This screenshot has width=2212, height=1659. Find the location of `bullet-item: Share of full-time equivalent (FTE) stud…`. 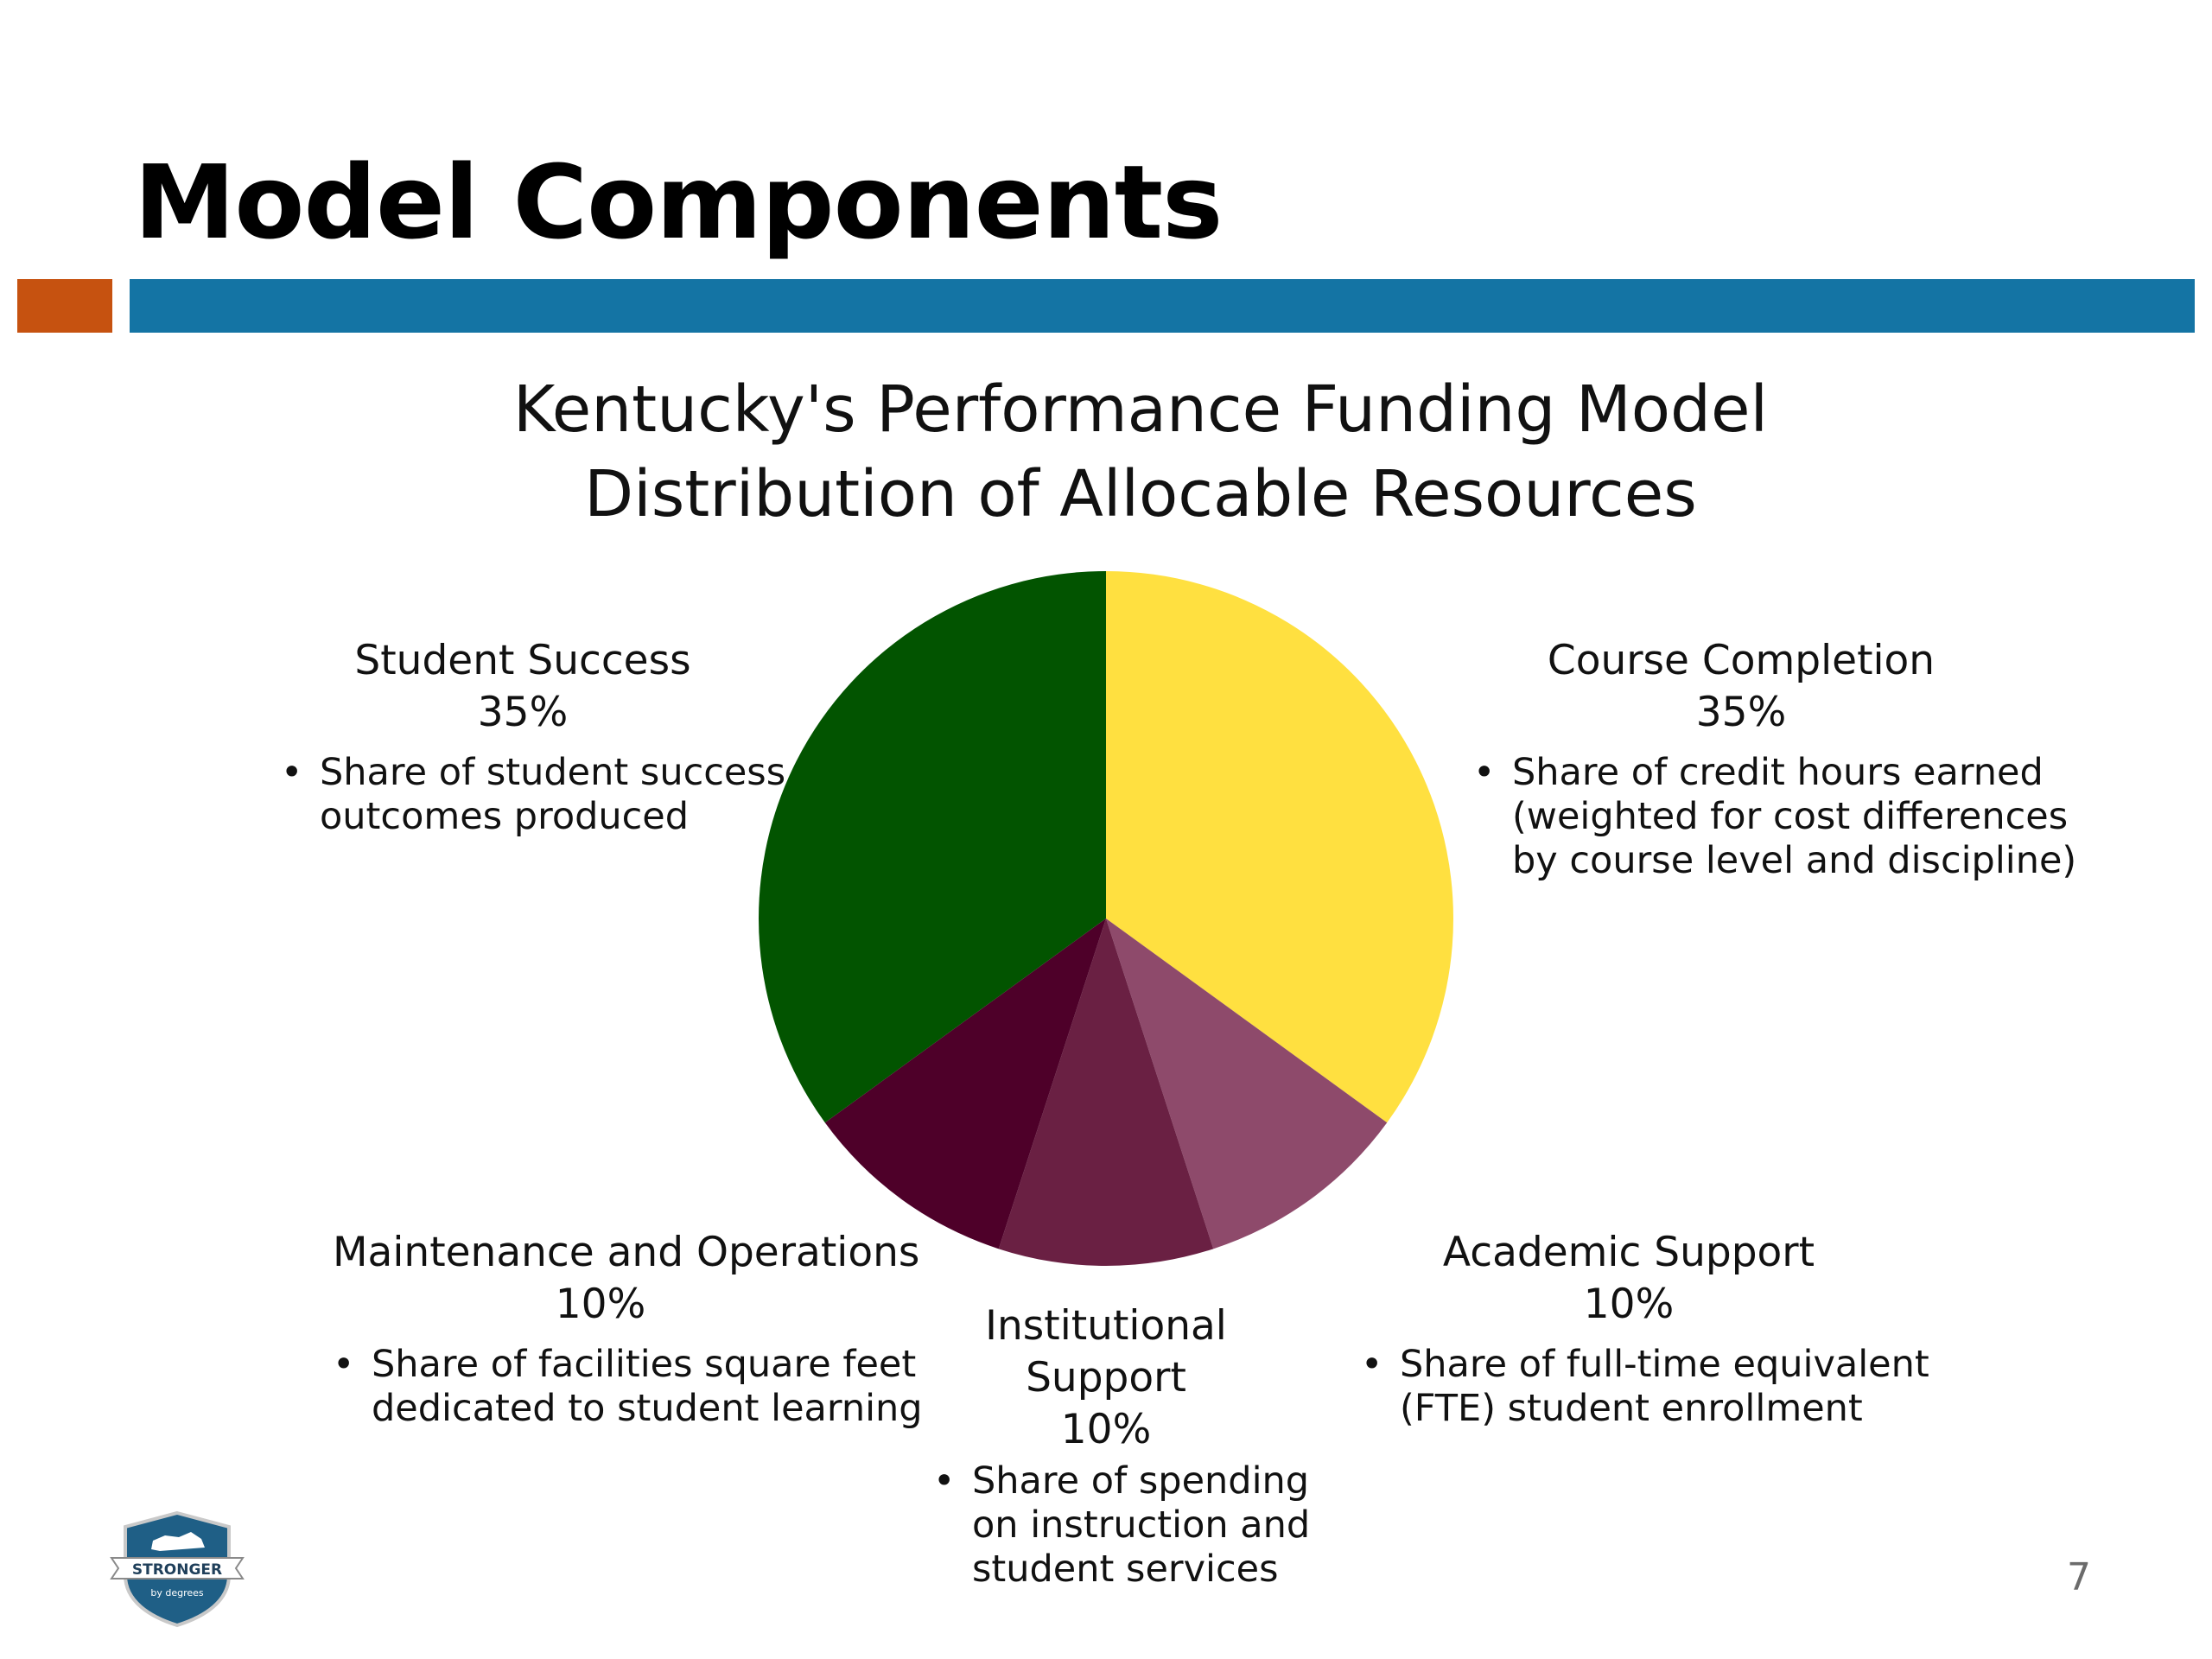

bullet-item: Share of full-time equivalent (FTE) stud… is located at coordinates (1645, 1387).